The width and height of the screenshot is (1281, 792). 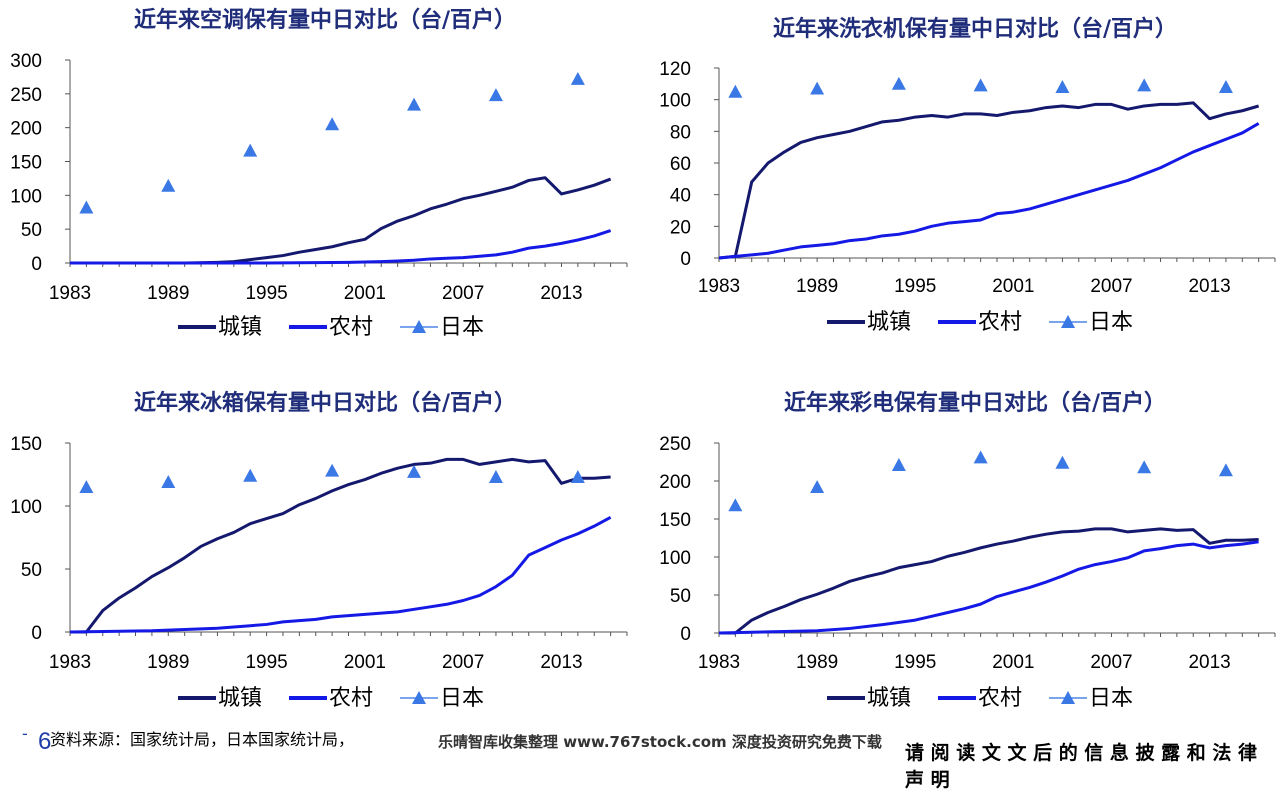 What do you see at coordinates (202, 739) in the screenshot?
I see `source-note: 资料来源：国家统计局，日本国家统计局，` at bounding box center [202, 739].